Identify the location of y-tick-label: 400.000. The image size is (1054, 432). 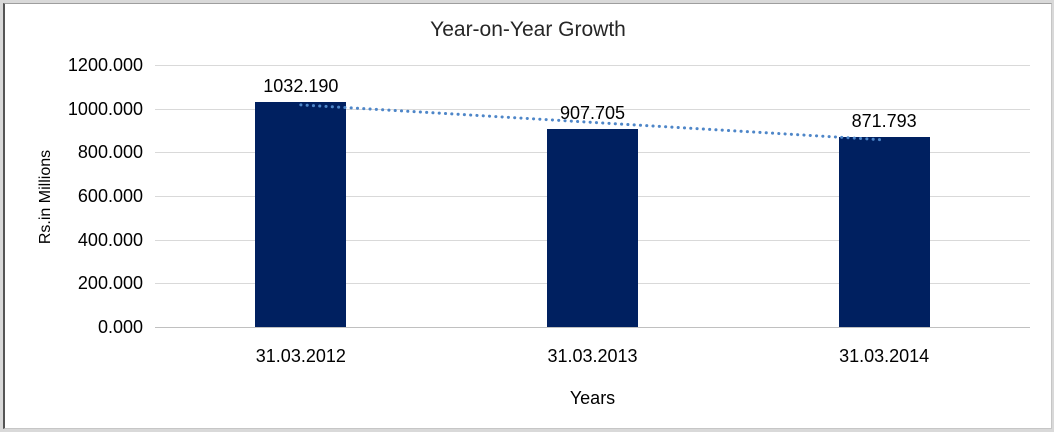
(110, 239).